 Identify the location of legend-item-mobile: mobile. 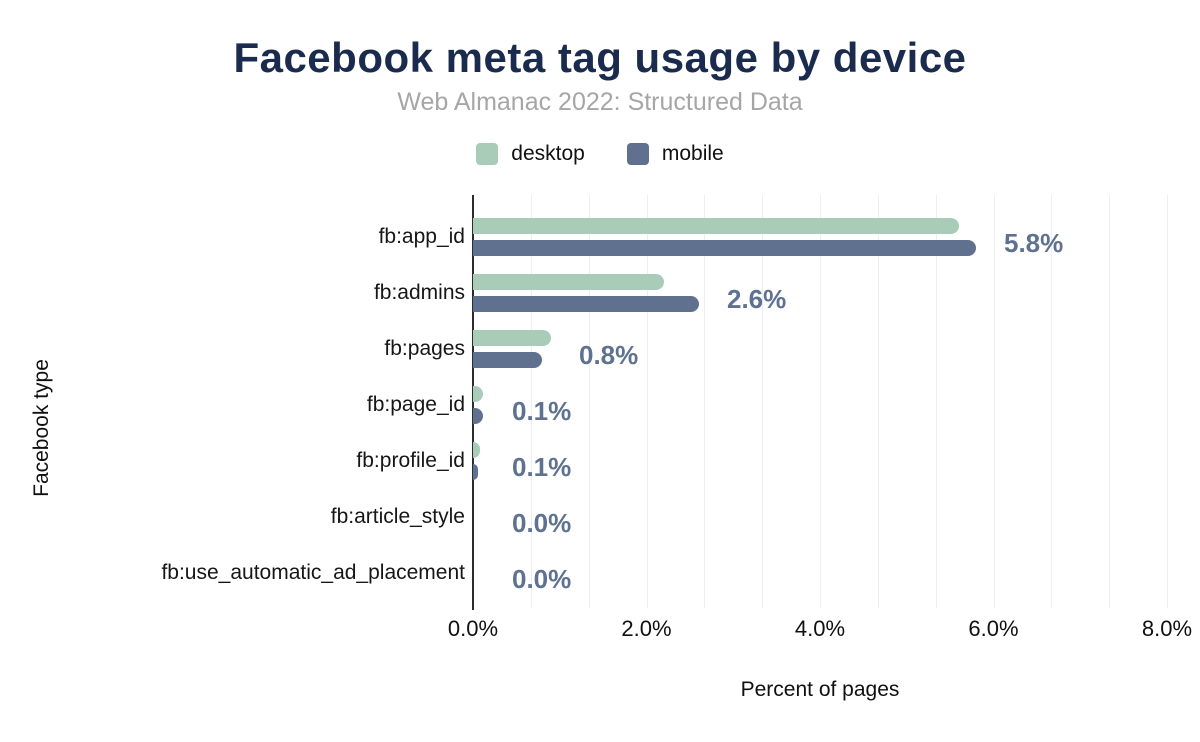
(675, 154).